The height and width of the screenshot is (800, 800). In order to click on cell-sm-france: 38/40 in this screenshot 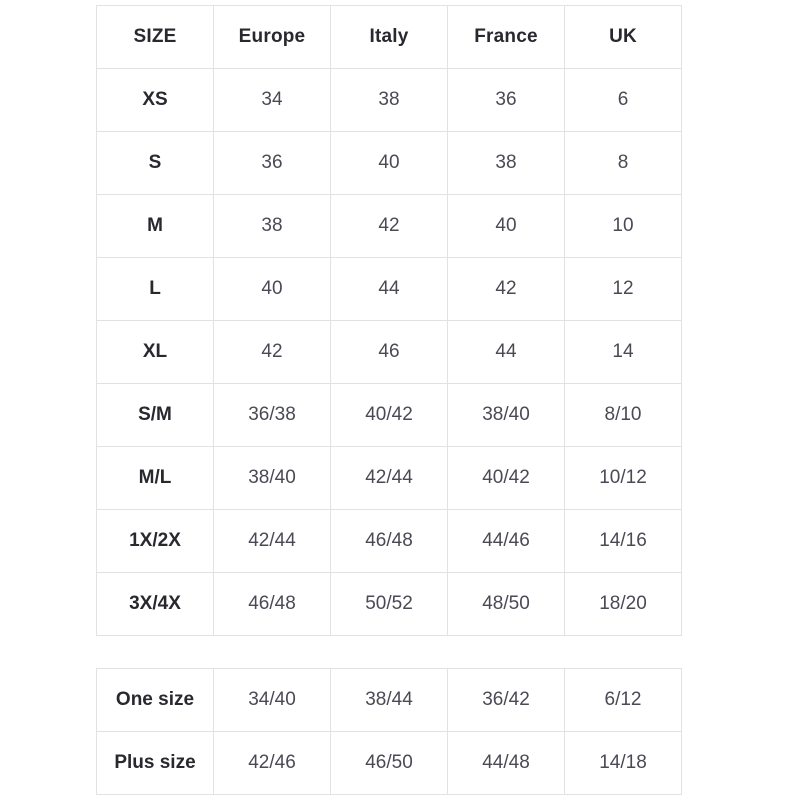, I will do `click(506, 415)`.